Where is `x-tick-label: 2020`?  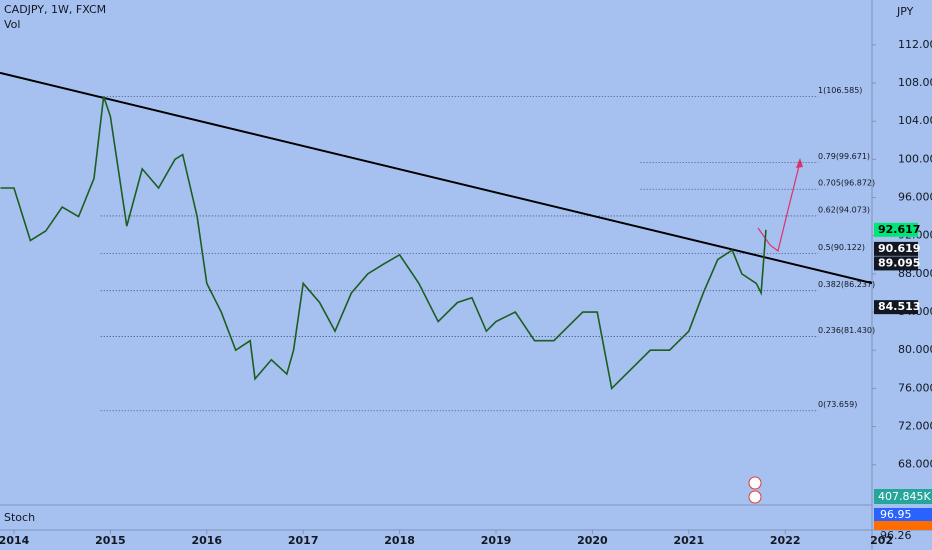 x-tick-label: 2020 is located at coordinates (592, 540).